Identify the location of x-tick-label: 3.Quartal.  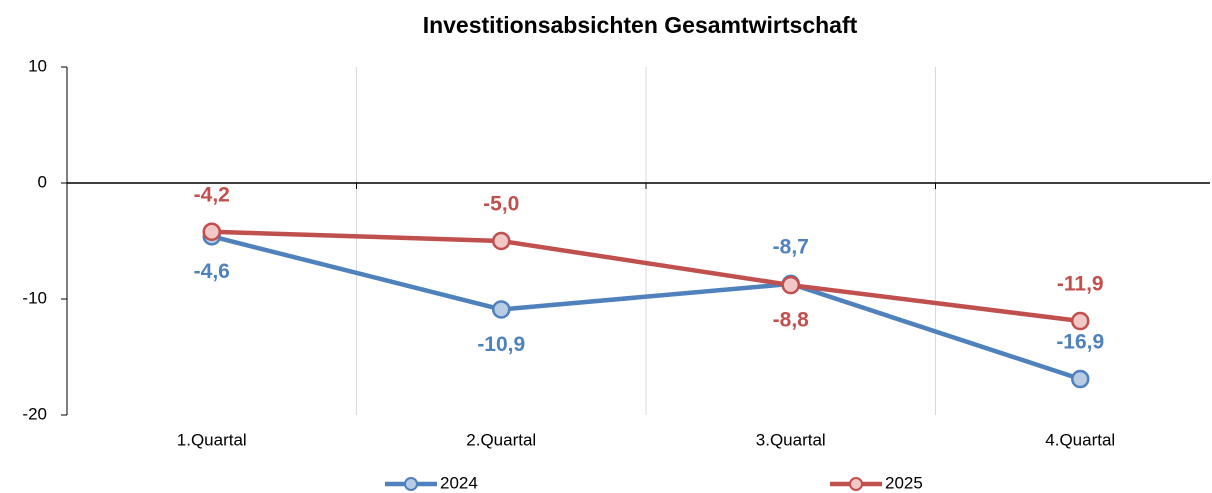
(791, 439).